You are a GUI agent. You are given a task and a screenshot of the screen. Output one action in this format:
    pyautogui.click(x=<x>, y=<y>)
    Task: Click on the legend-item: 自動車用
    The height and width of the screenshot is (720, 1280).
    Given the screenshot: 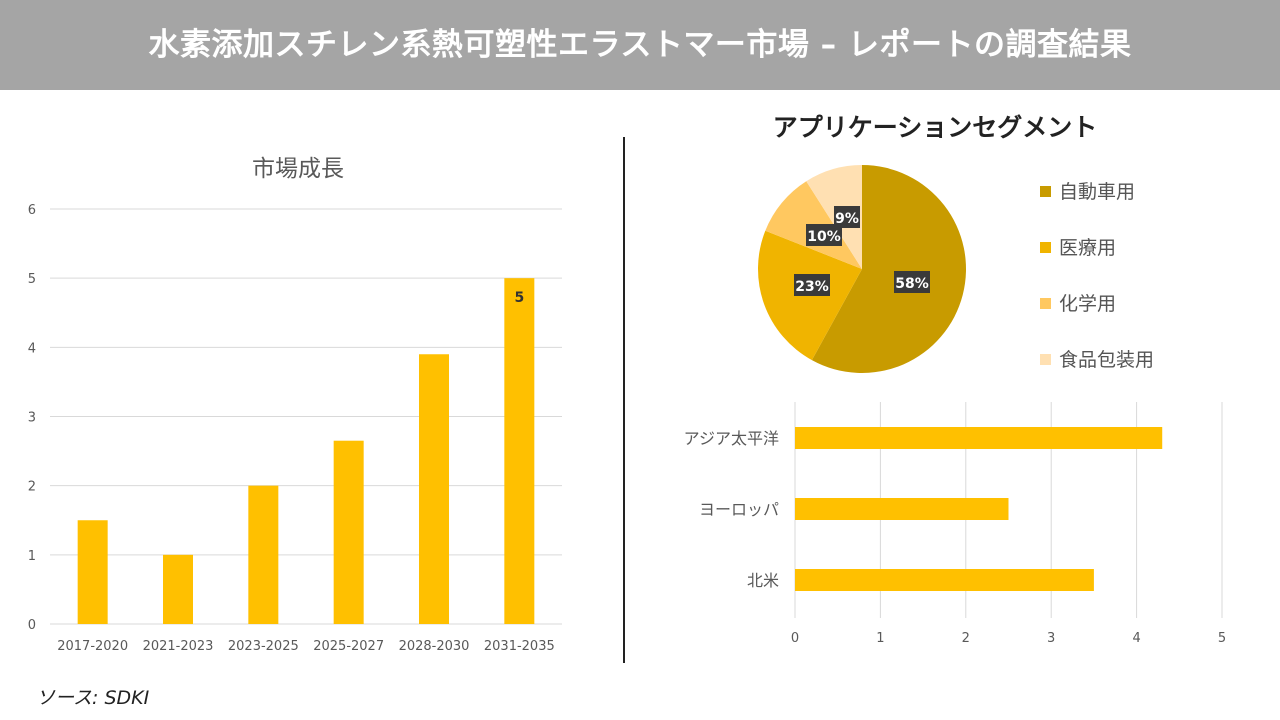 What is the action you would take?
    pyautogui.click(x=1087, y=190)
    